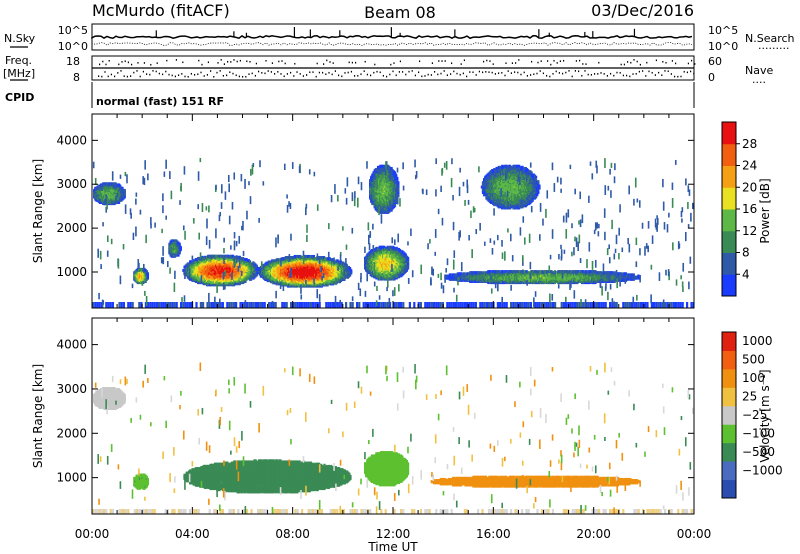 The width and height of the screenshot is (800, 554). What do you see at coordinates (73, 46) in the screenshot?
I see `noise-left-bottom-tick: 10^0` at bounding box center [73, 46].